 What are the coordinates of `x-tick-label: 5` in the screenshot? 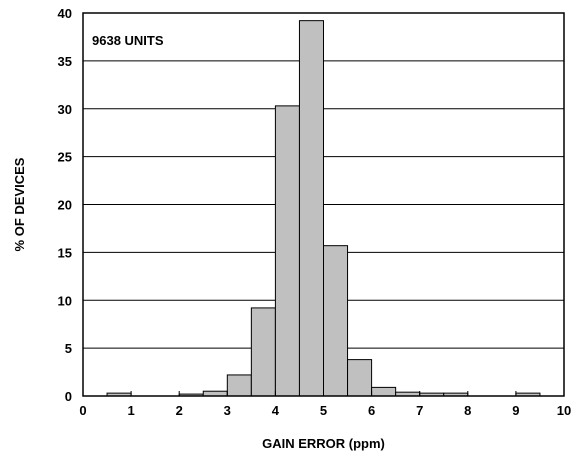 It's located at (323, 410).